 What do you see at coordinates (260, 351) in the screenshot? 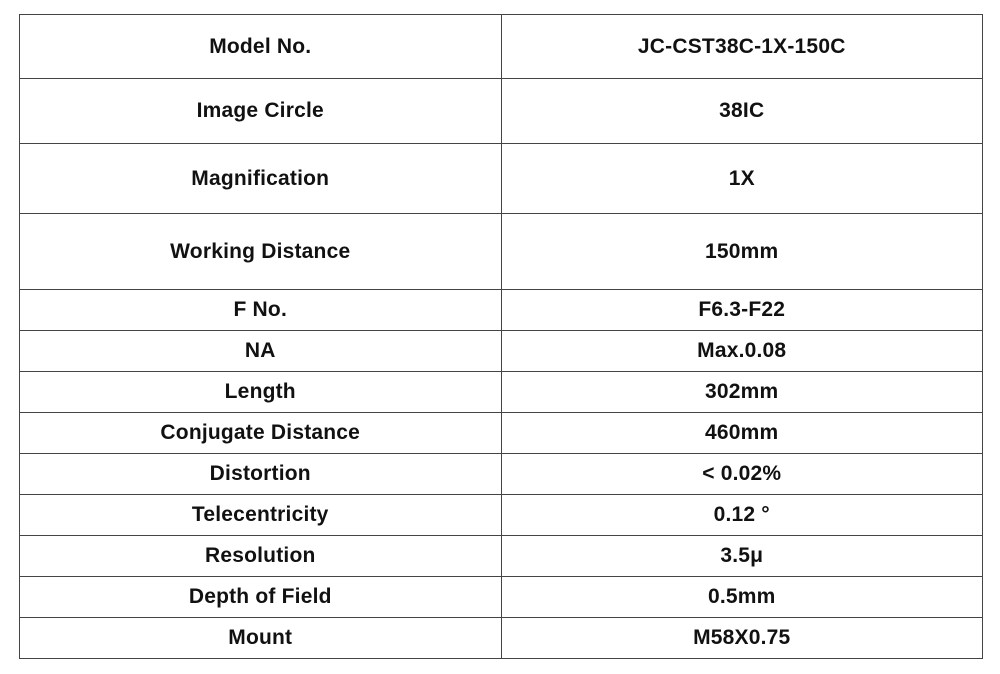
I see `spec-label: NA` at bounding box center [260, 351].